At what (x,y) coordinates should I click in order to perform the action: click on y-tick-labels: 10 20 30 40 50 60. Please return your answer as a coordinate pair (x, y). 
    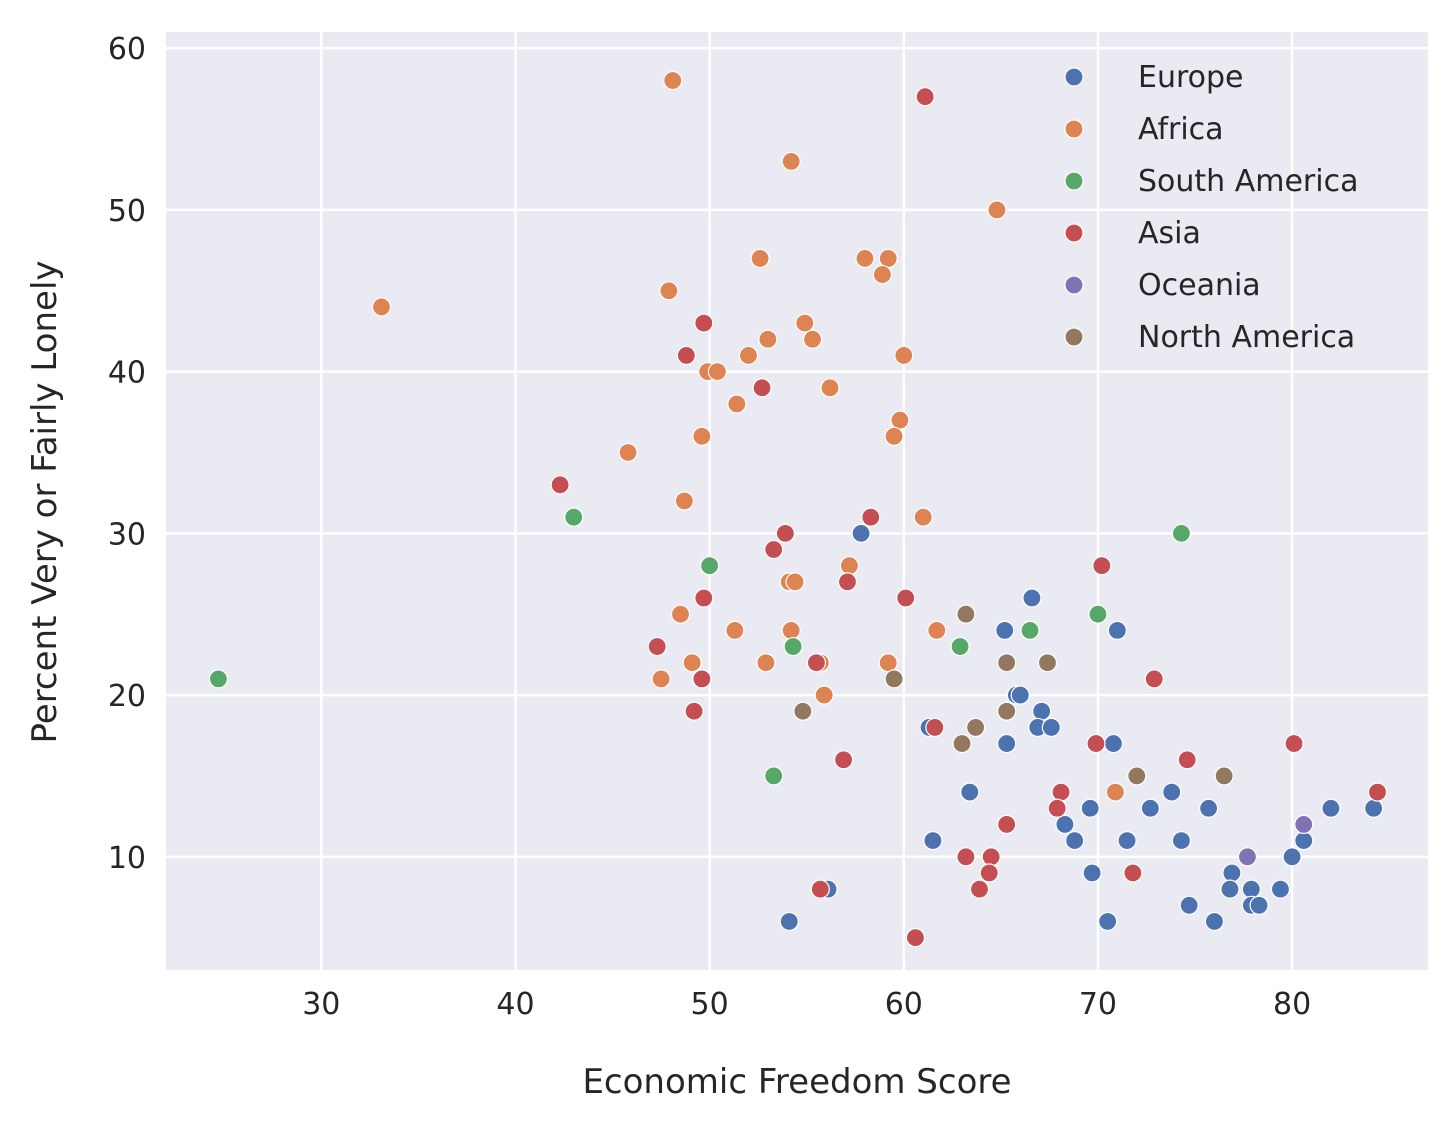
    Looking at the image, I should click on (127, 454).